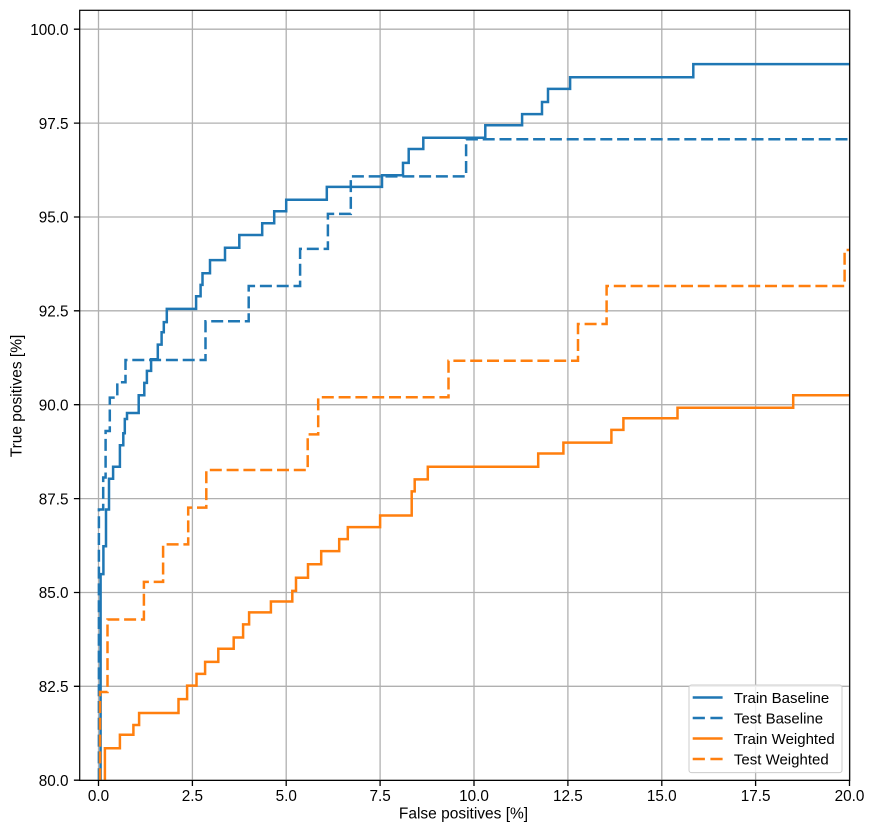 Image resolution: width=874 pixels, height=838 pixels. Describe the element at coordinates (49, 30) in the screenshot. I see `svg-text: 100.0` at that location.